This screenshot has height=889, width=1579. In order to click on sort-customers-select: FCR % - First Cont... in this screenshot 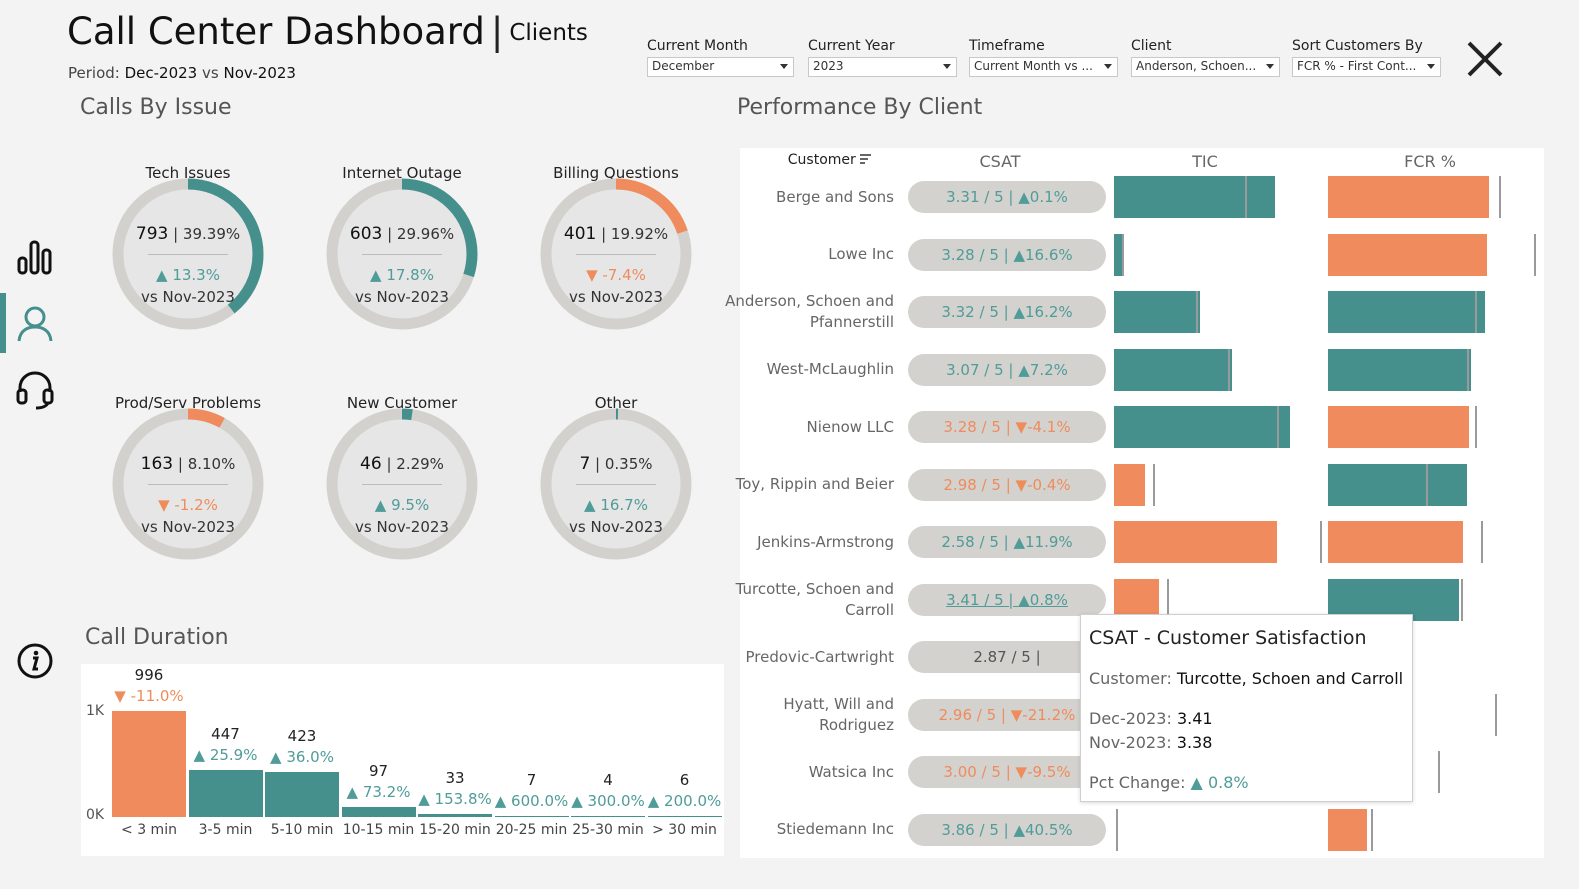, I will do `click(1366, 67)`.